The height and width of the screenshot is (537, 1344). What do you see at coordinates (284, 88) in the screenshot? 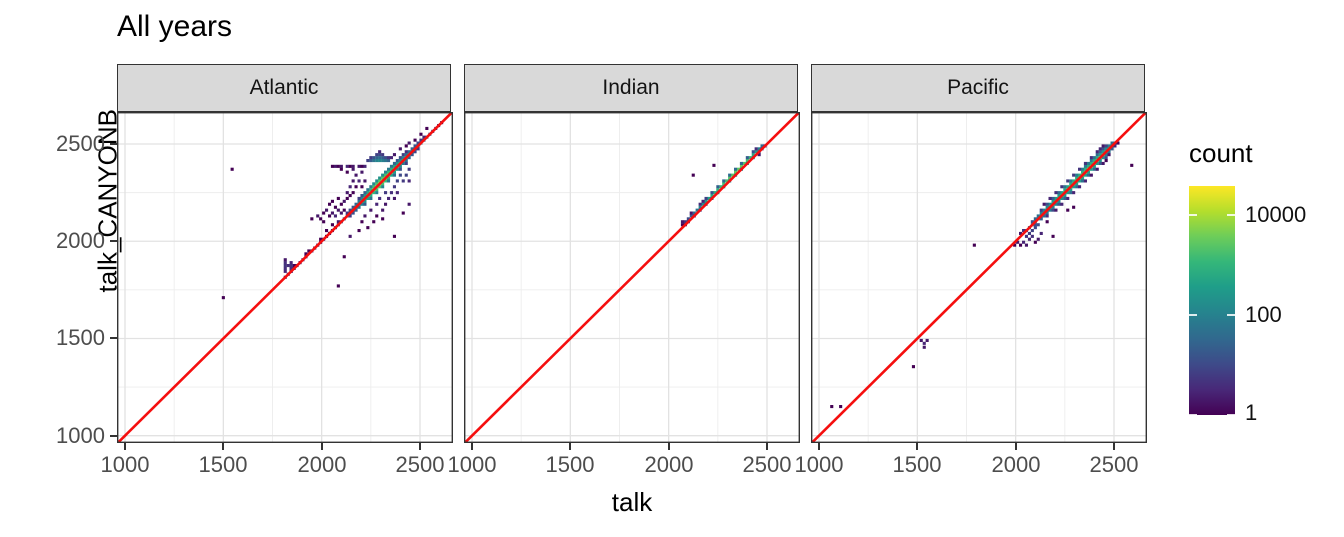
I see `facet-strip-atlantic: Atlantic` at bounding box center [284, 88].